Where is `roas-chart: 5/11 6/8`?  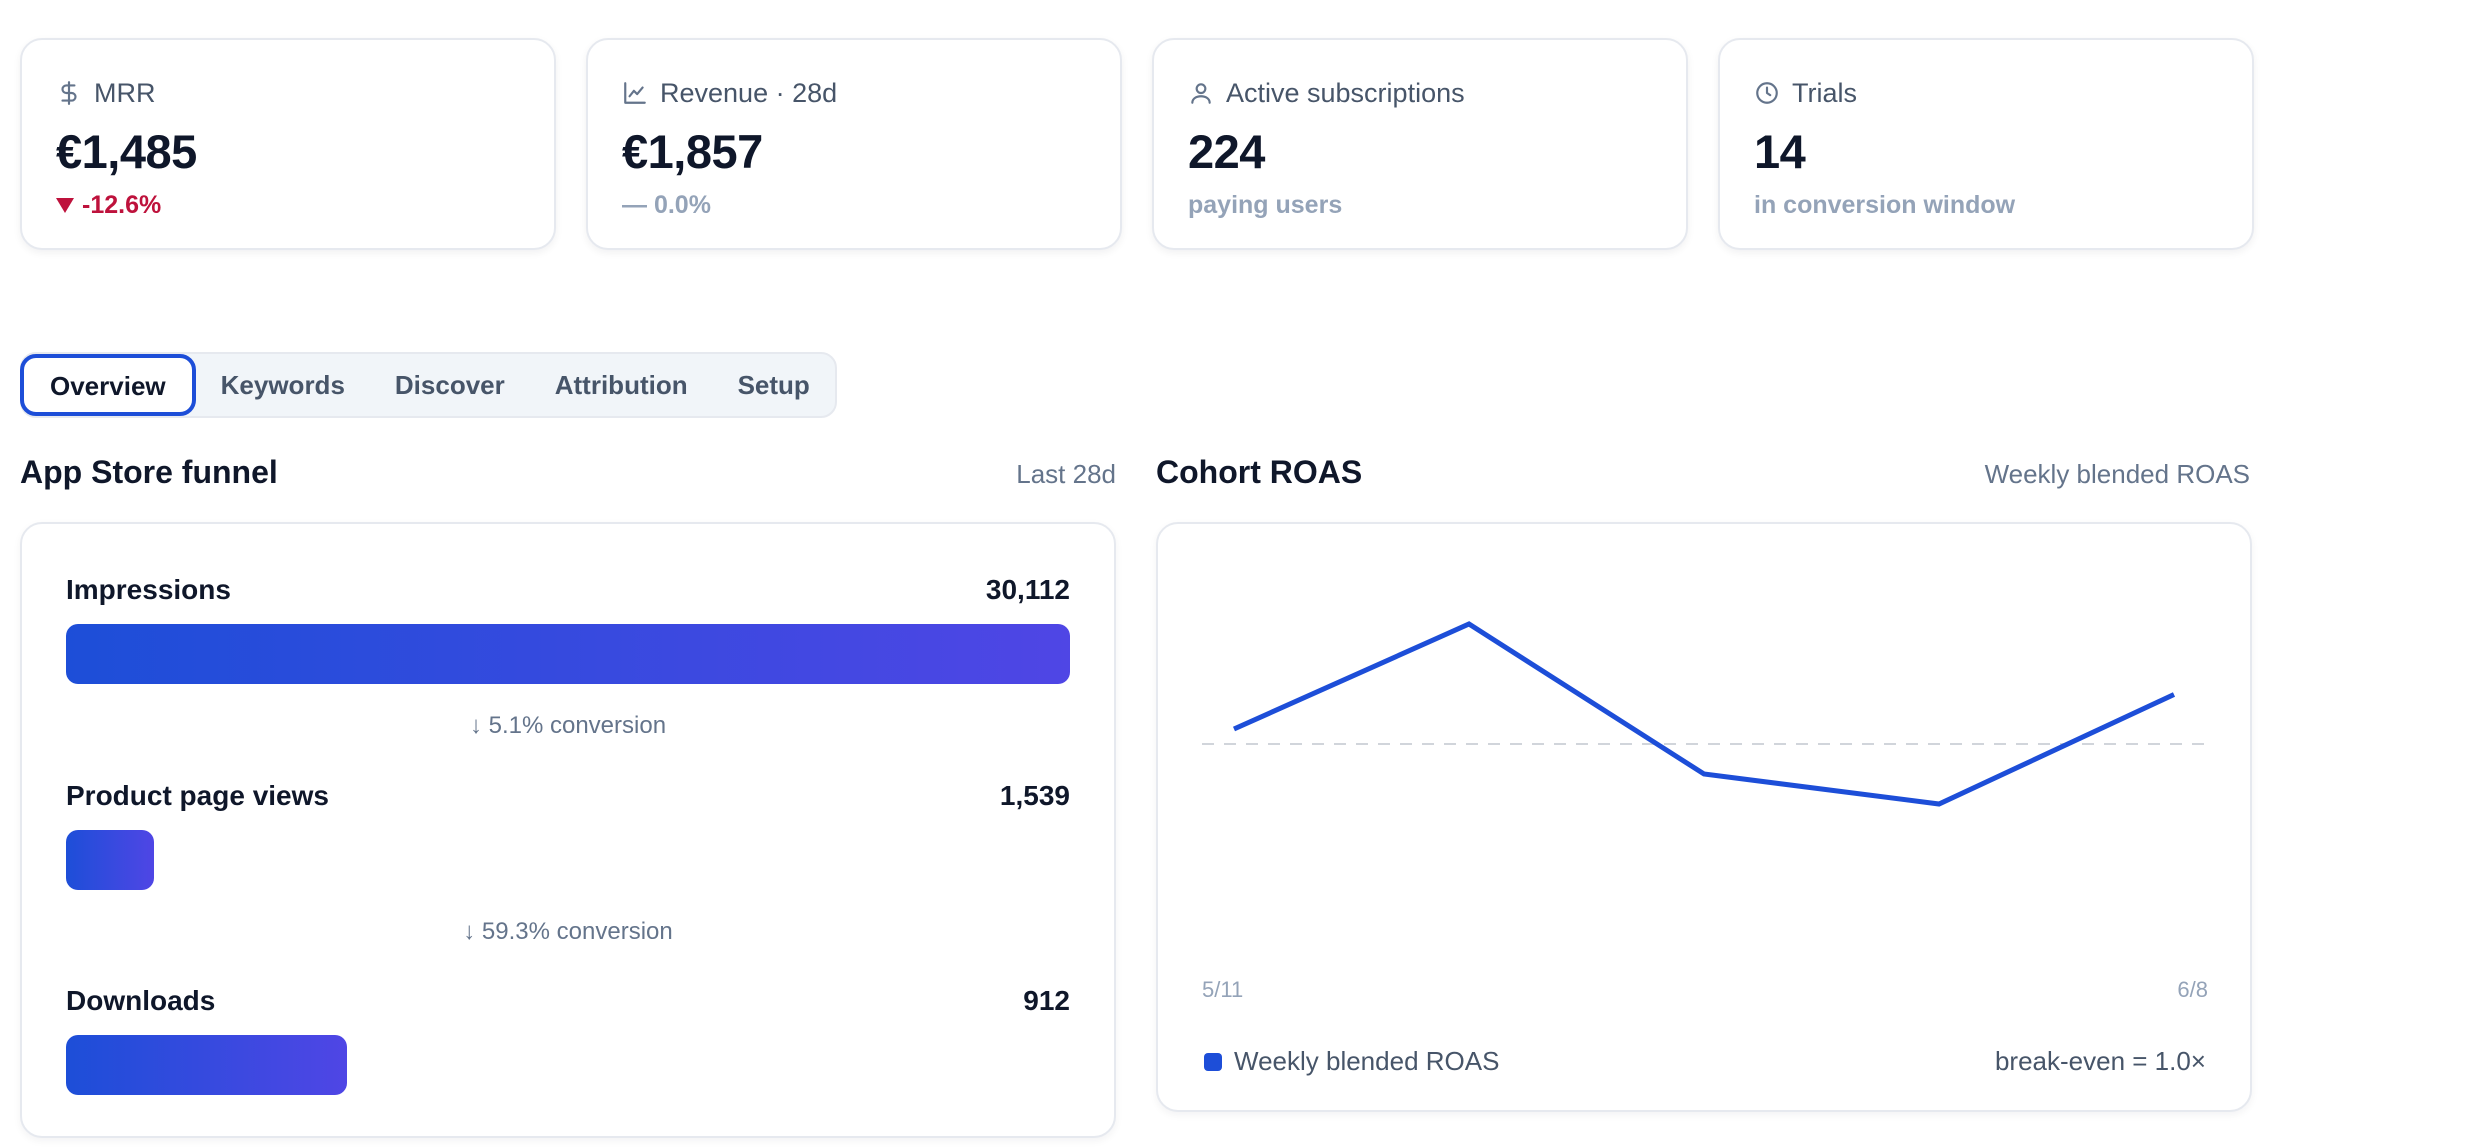 roas-chart: 5/11 6/8 is located at coordinates (1705, 811).